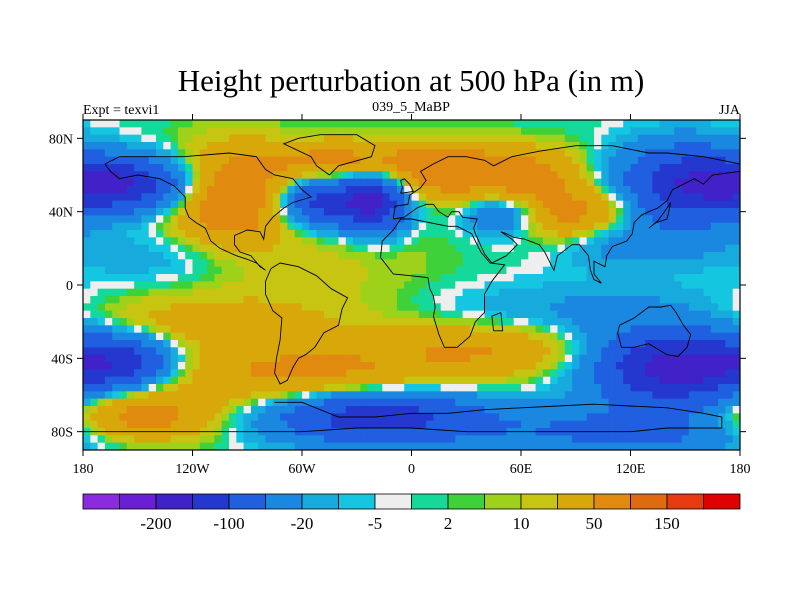 The height and width of the screenshot is (600, 800). What do you see at coordinates (138, 501) in the screenshot?
I see `colorbar-swatch` at bounding box center [138, 501].